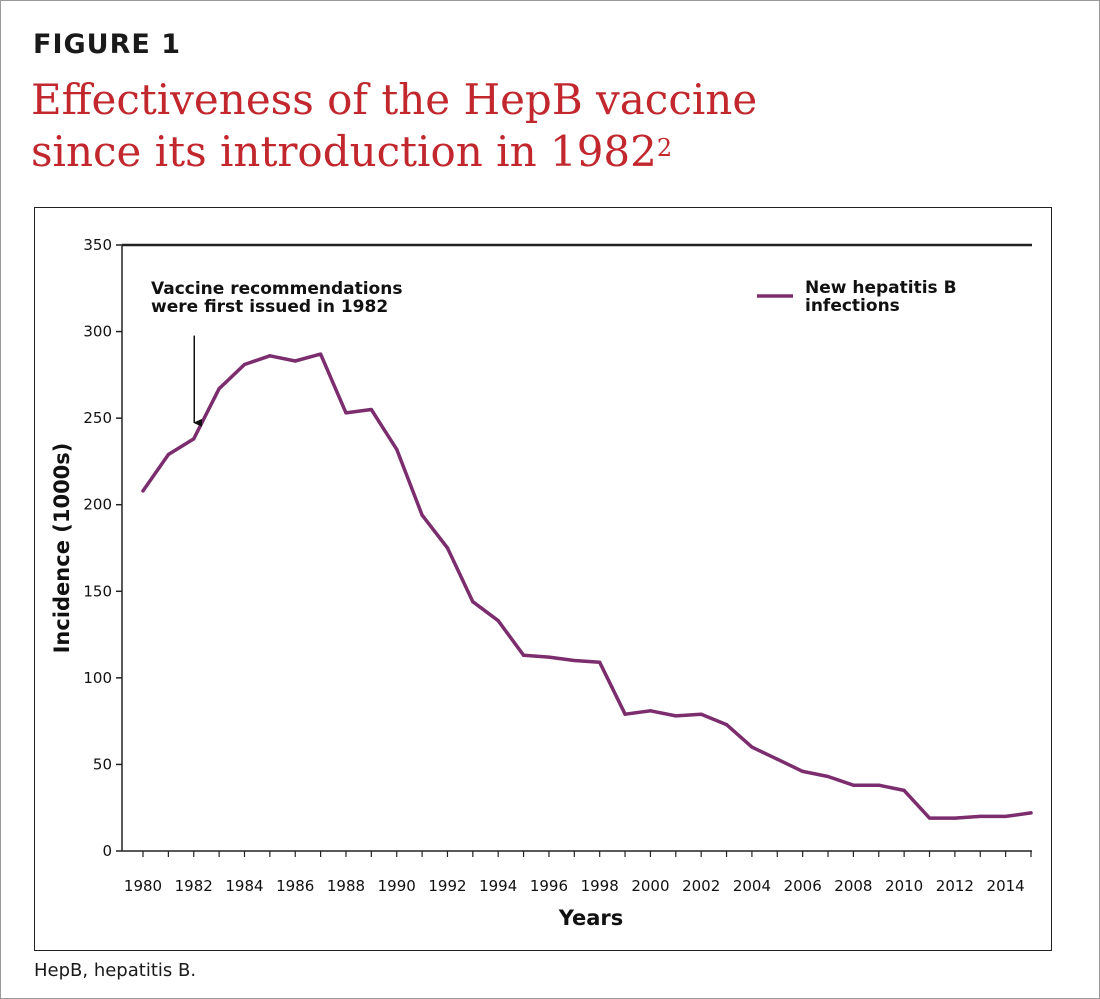 This screenshot has height=999, width=1100. What do you see at coordinates (701, 886) in the screenshot?
I see `x-tick-label: 2002` at bounding box center [701, 886].